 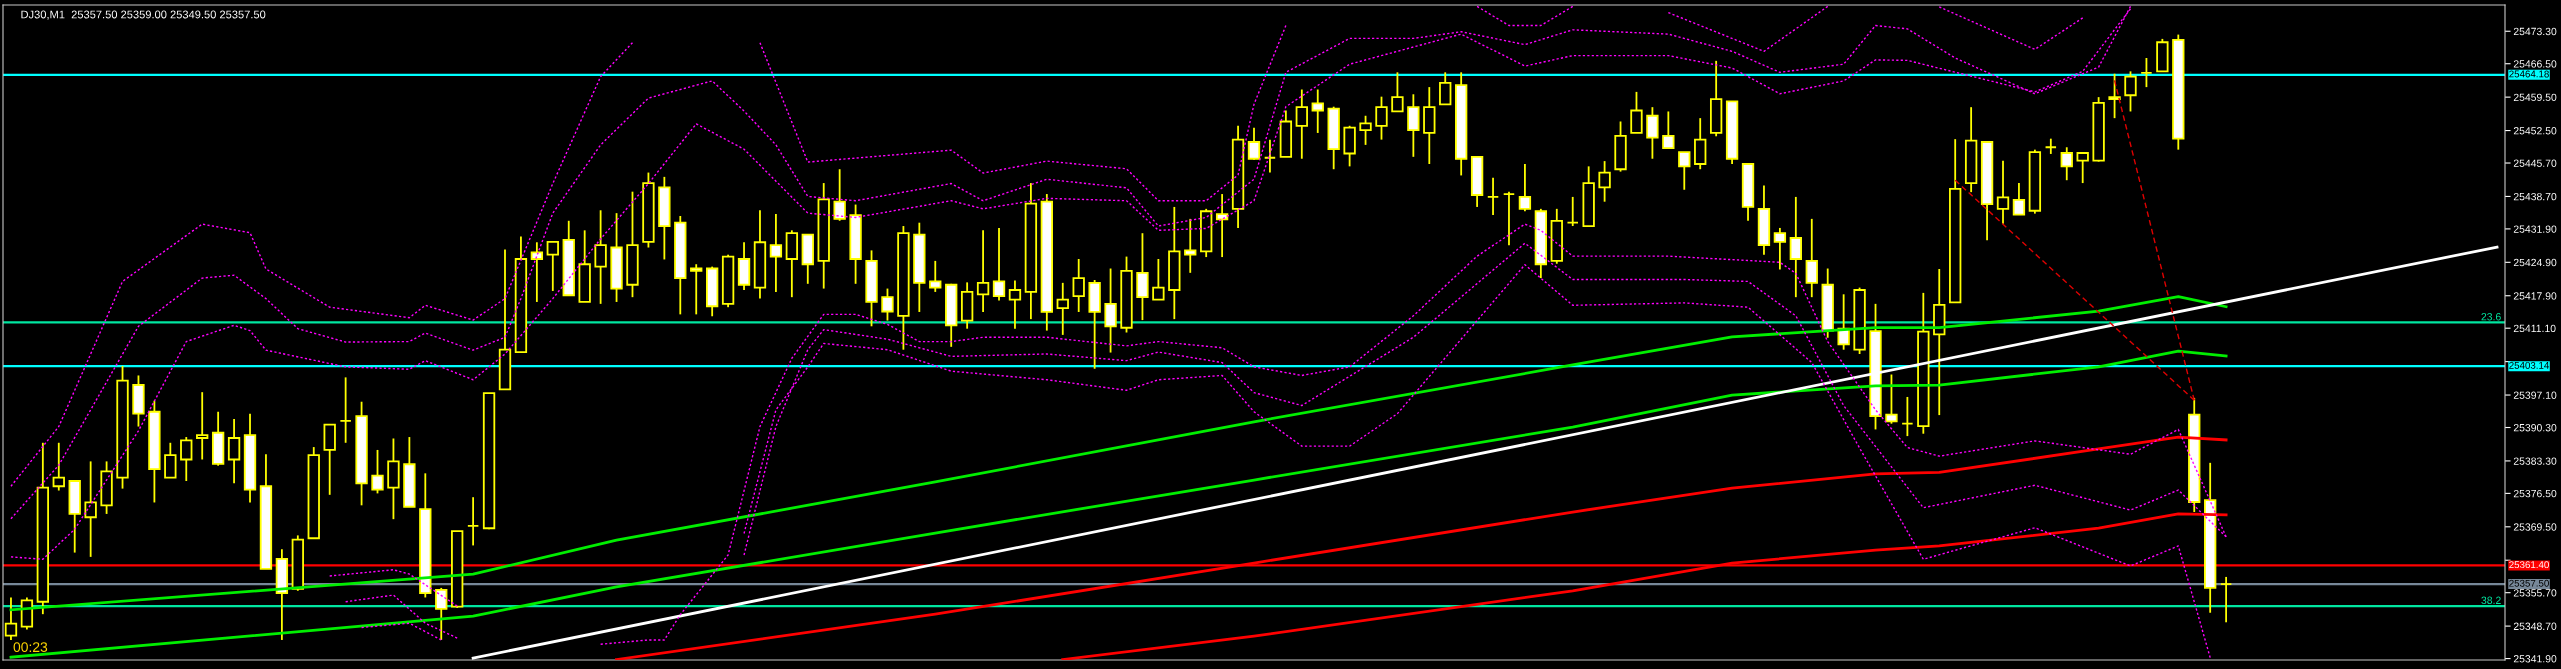 What do you see at coordinates (2535, 64) in the screenshot?
I see `y-tick-label: 25466.50` at bounding box center [2535, 64].